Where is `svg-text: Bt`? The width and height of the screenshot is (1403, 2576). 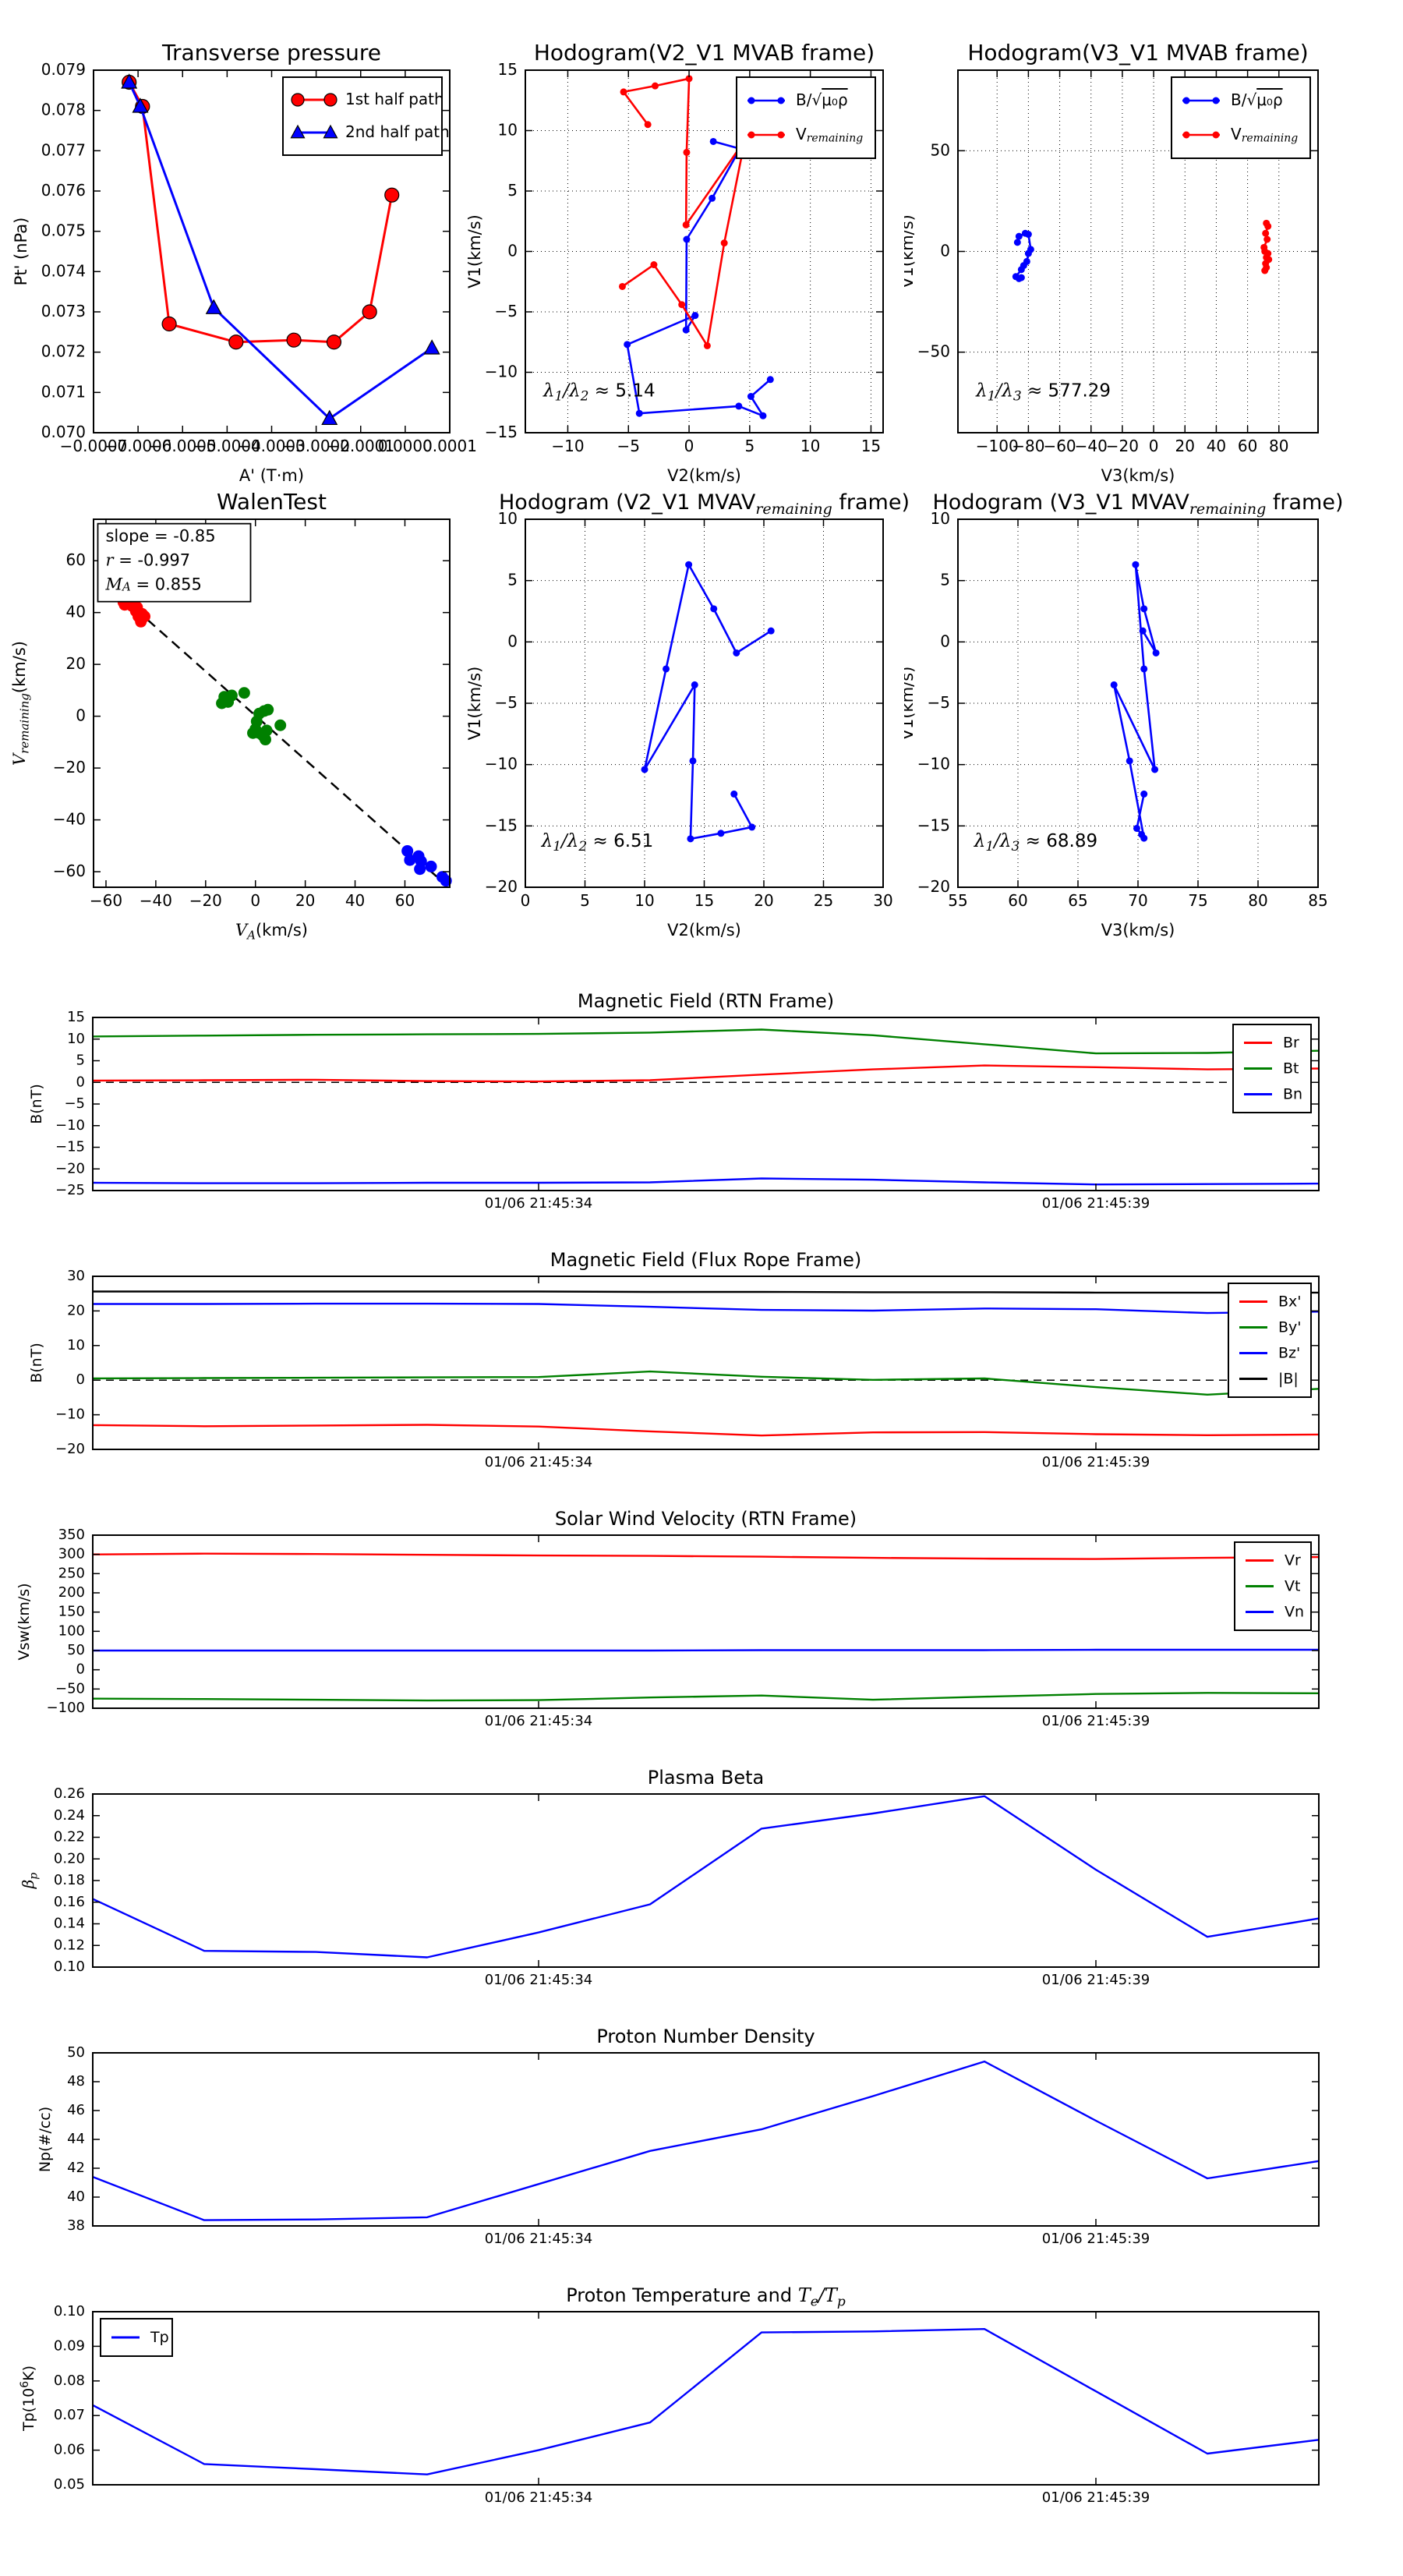 svg-text: Bt is located at coordinates (1291, 1068).